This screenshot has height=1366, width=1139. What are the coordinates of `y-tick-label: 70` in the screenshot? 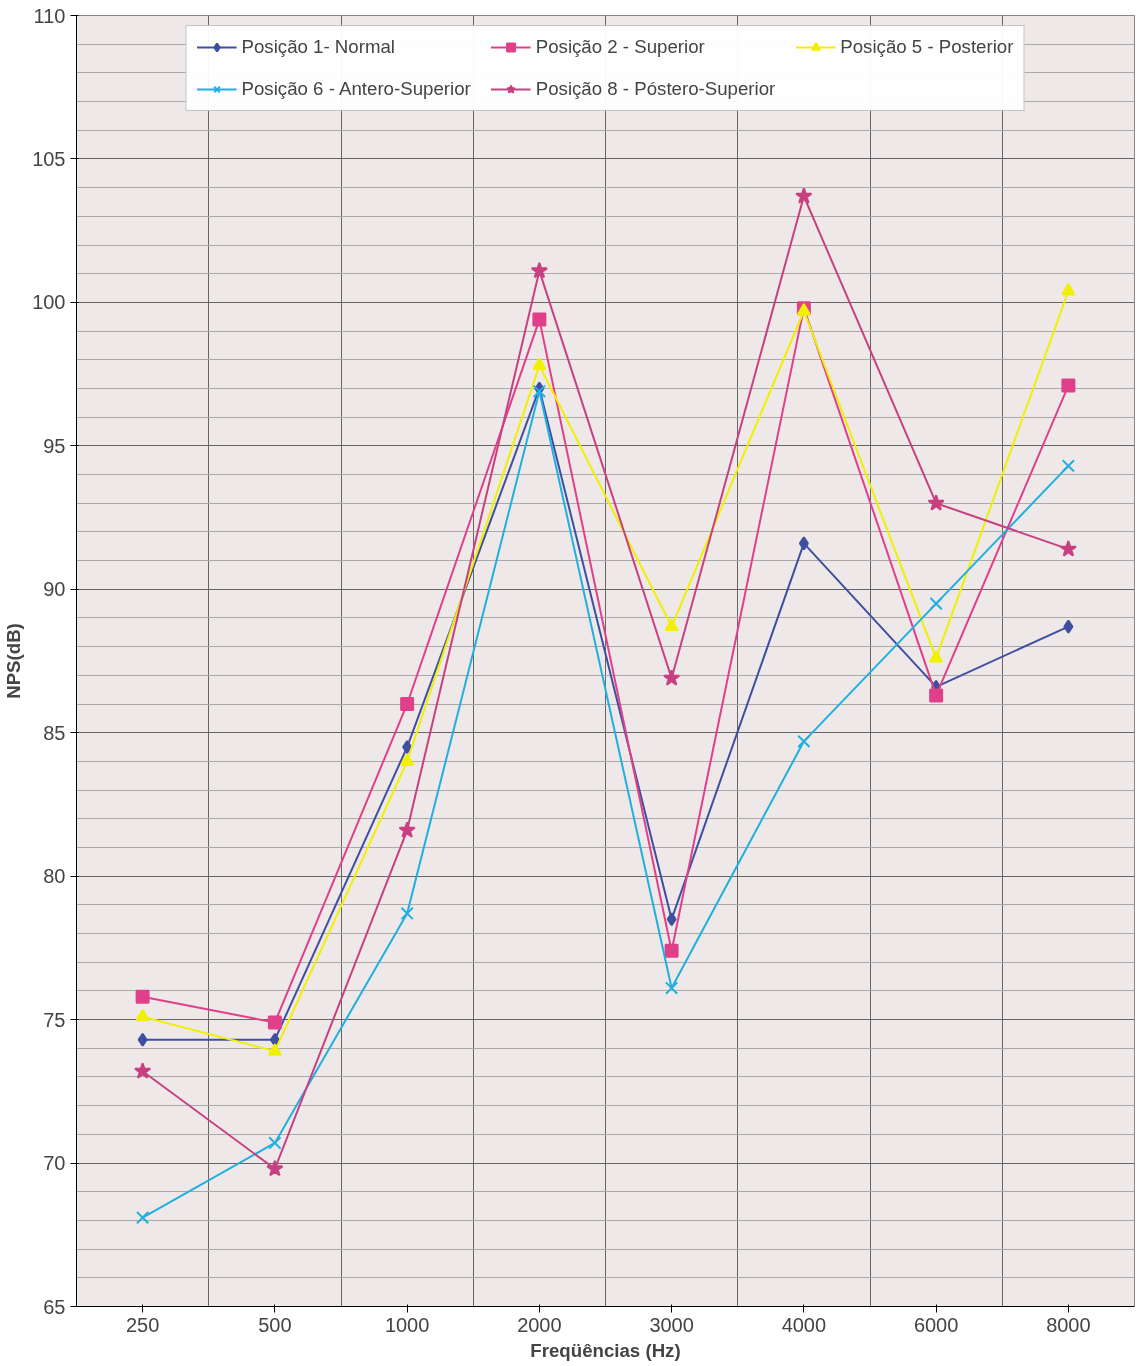 It's located at (54, 1163).